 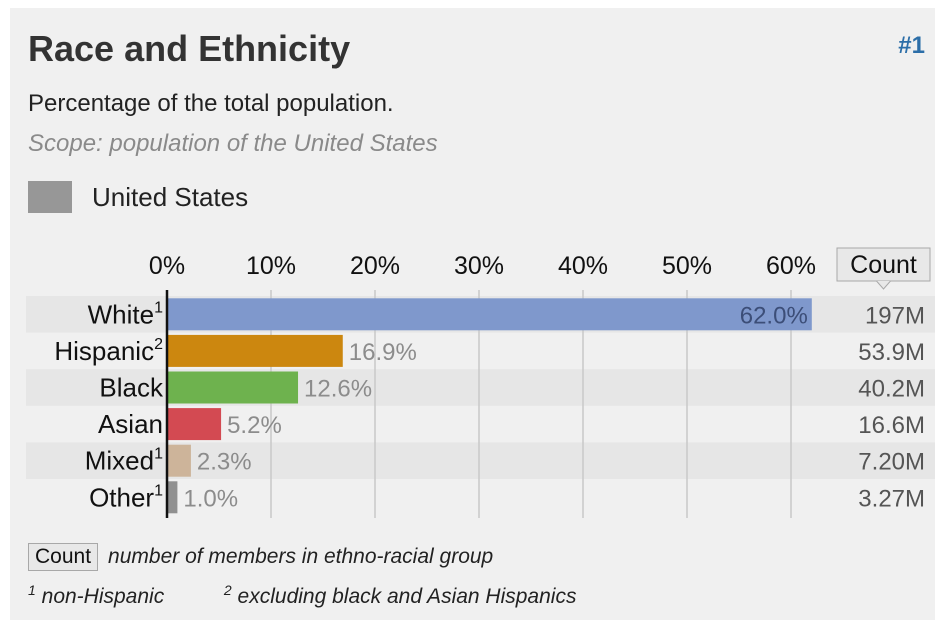 I want to click on x-tick-label: 0%, so click(x=167, y=266).